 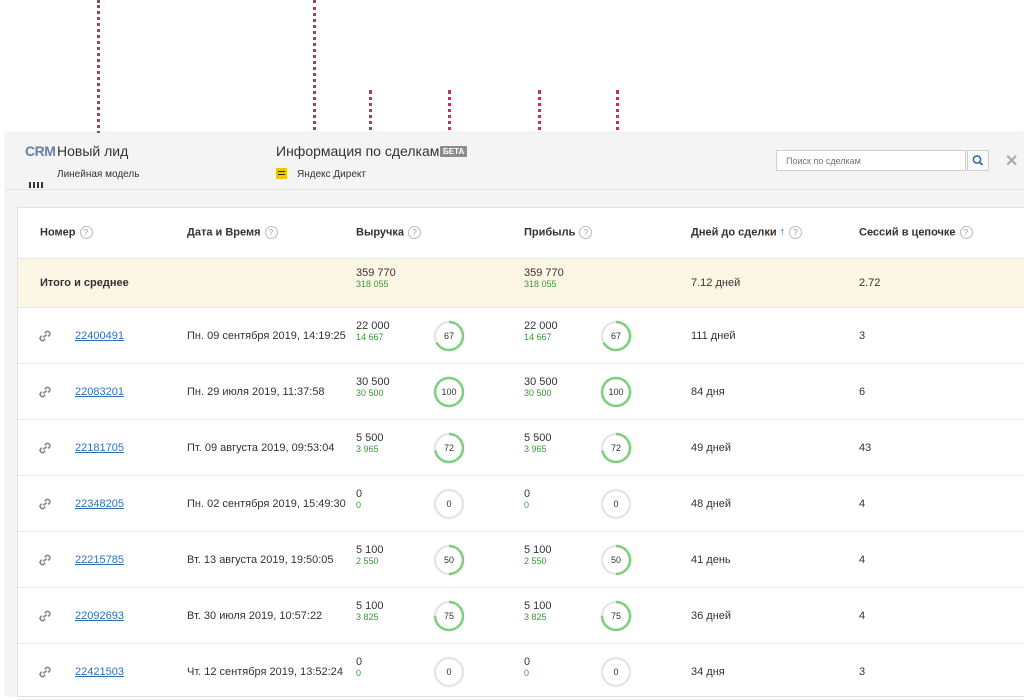 What do you see at coordinates (544, 278) in the screenshot?
I see `totals-profit: 359 770 318 055` at bounding box center [544, 278].